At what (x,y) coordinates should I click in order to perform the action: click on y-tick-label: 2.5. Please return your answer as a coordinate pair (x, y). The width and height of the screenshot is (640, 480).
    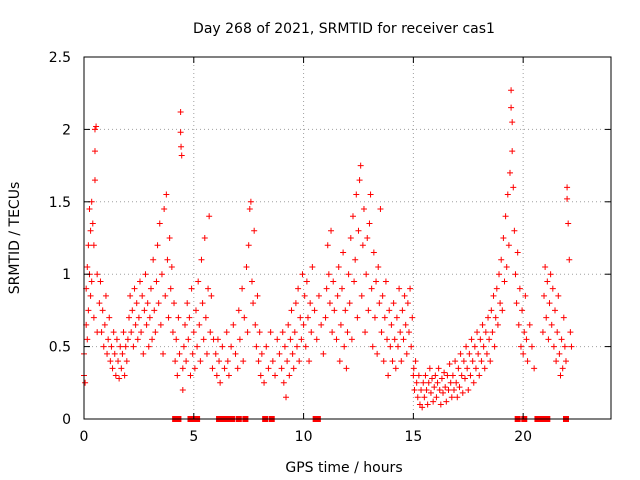
    Looking at the image, I should click on (60, 58).